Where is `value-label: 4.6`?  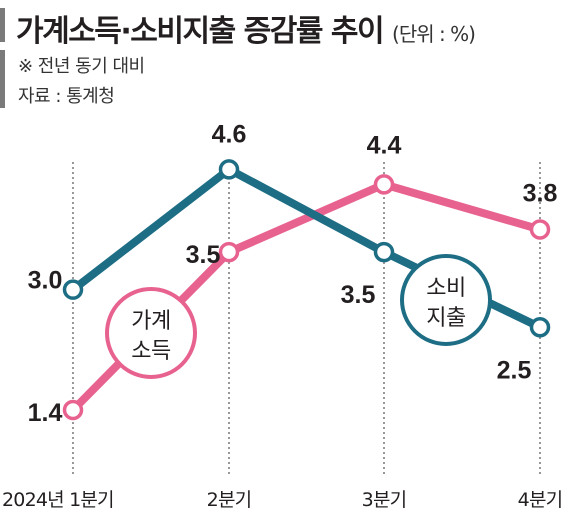
value-label: 4.6 is located at coordinates (229, 134).